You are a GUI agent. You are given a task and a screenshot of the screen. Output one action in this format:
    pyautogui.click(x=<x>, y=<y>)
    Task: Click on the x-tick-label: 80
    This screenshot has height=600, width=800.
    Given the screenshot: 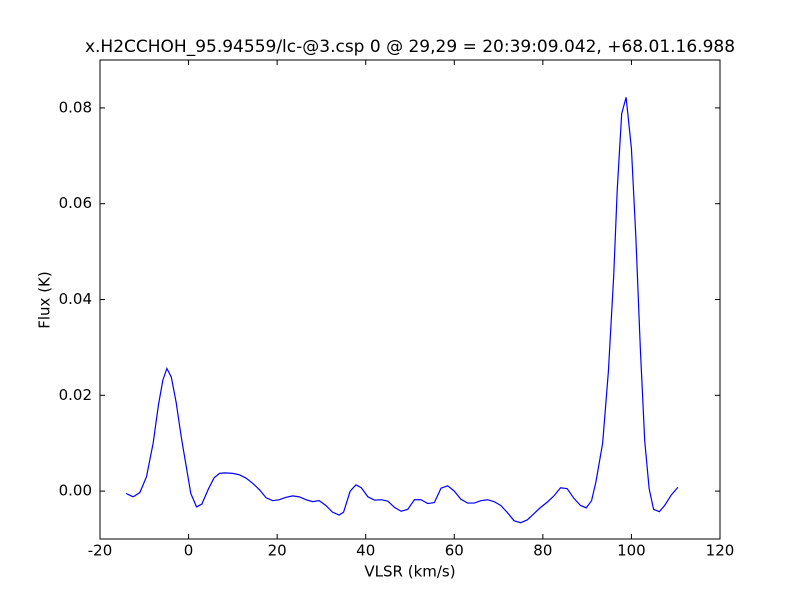 What is the action you would take?
    pyautogui.click(x=542, y=551)
    